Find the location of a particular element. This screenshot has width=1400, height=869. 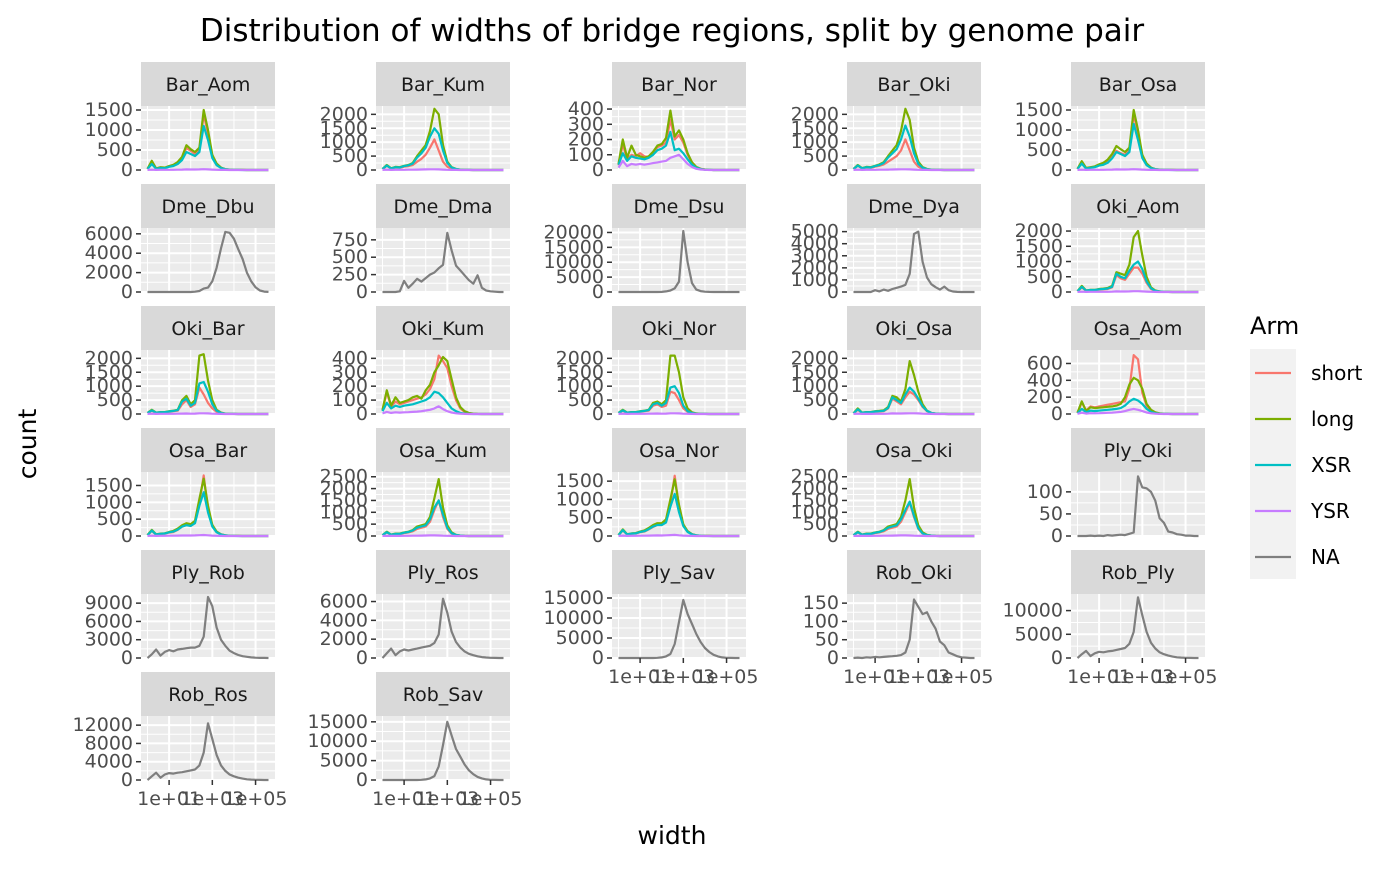

strip-label: Osa_Aom is located at coordinates (1138, 329).